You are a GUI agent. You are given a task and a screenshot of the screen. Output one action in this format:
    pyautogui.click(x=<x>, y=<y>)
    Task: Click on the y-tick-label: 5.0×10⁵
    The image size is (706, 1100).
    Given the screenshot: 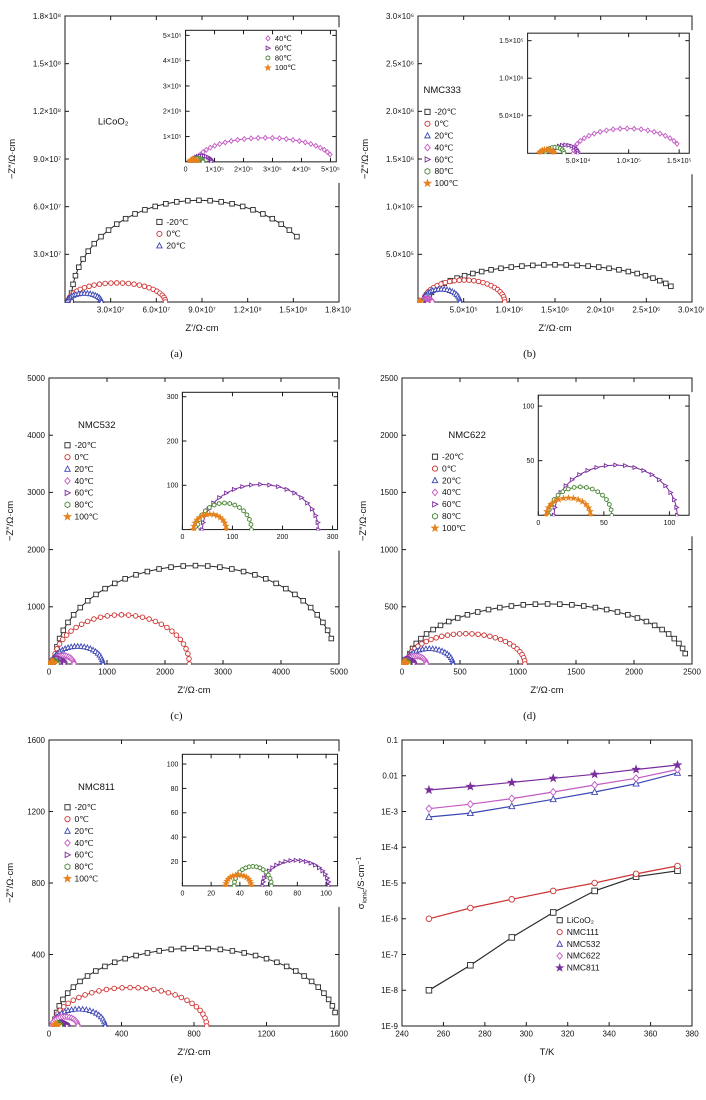 What is the action you would take?
    pyautogui.click(x=399, y=254)
    